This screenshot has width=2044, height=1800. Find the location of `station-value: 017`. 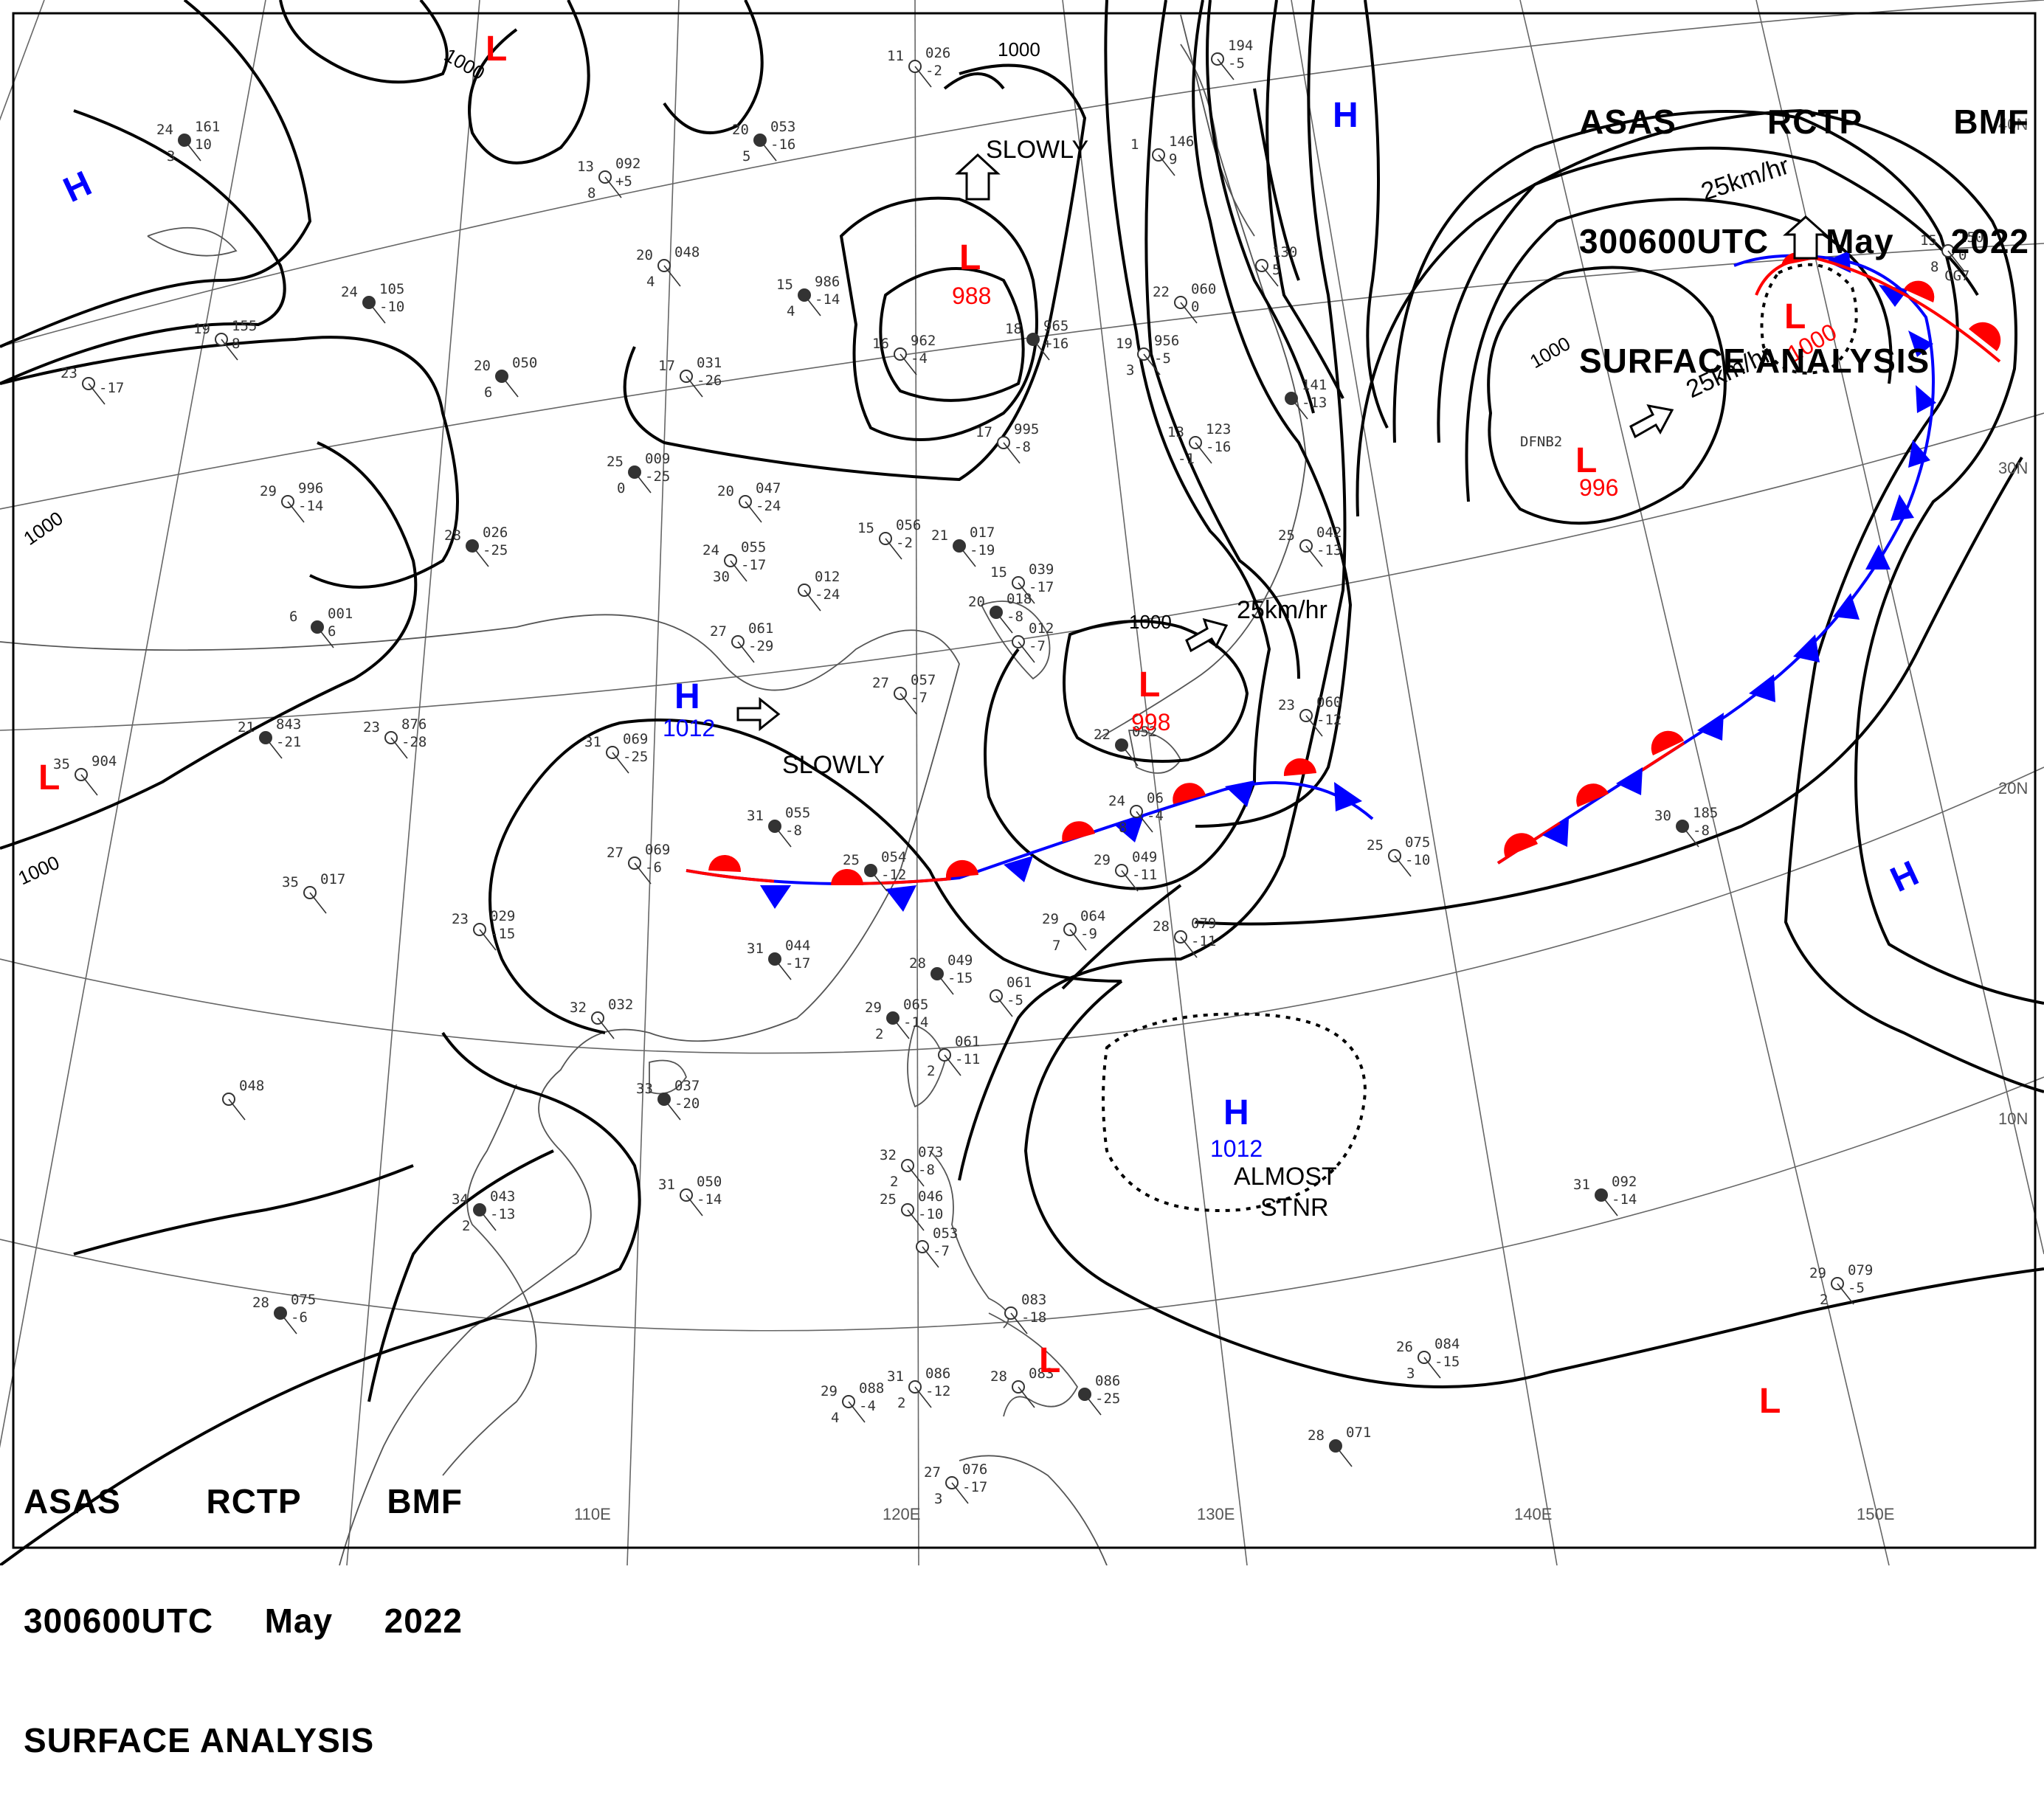

station-value: 017 is located at coordinates (332, 879).